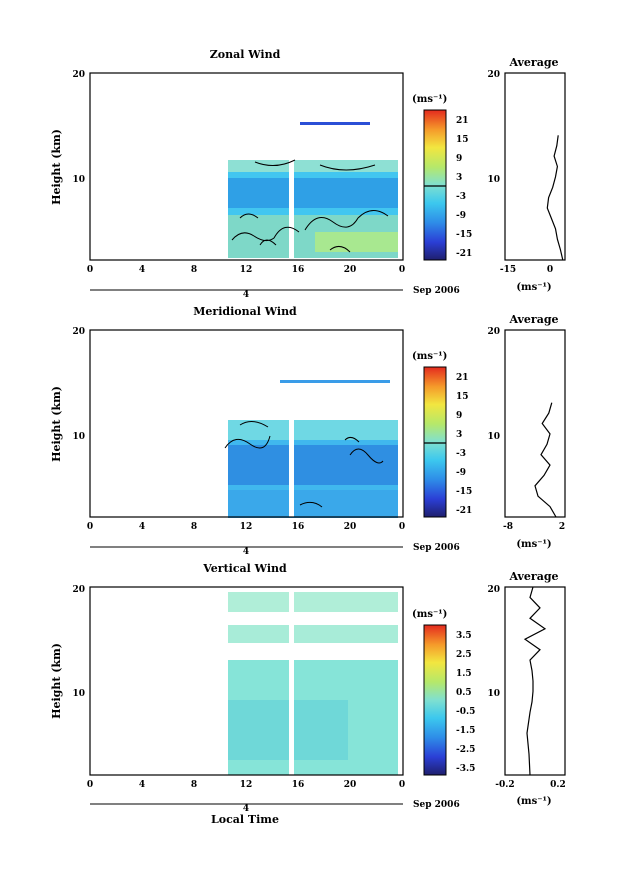 The width and height of the screenshot is (620, 873). What do you see at coordinates (298, 270) in the screenshot?
I see `x-tick-label: 16` at bounding box center [298, 270].